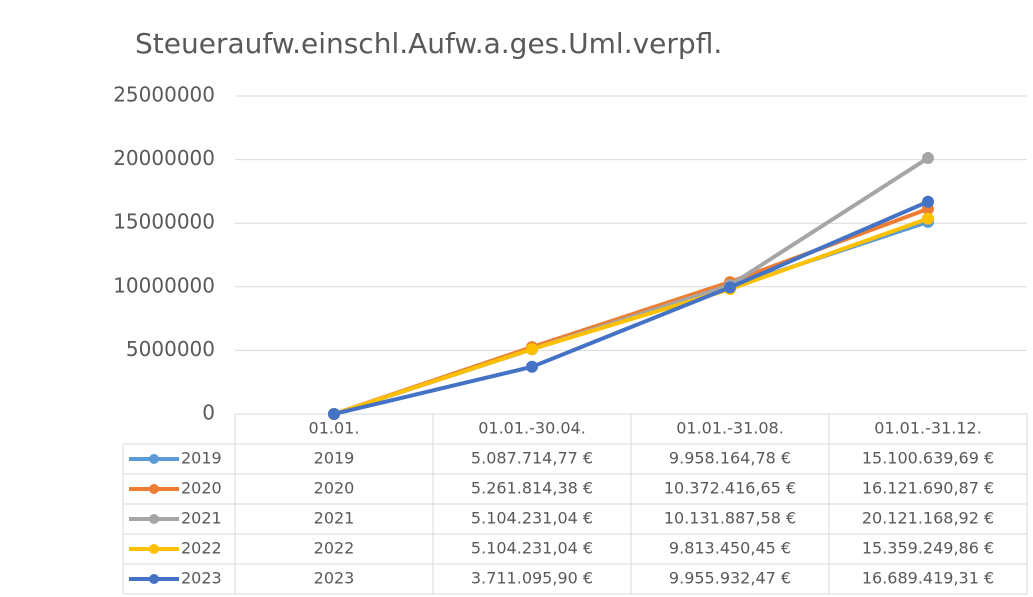 The width and height of the screenshot is (1033, 597). Describe the element at coordinates (334, 428) in the screenshot. I see `x-tick-label: 01.01.` at that location.